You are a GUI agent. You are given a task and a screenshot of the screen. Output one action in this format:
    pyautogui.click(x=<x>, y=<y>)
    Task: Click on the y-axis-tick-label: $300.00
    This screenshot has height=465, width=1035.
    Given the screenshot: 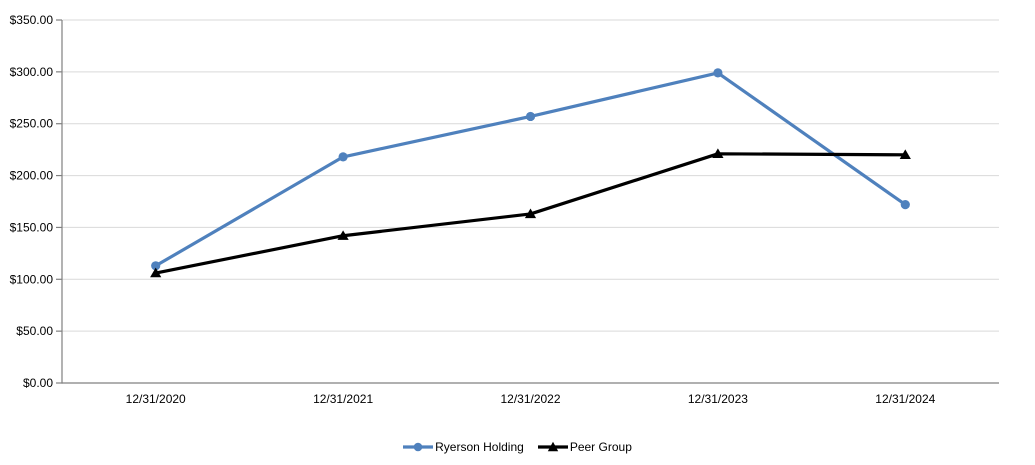 What is the action you would take?
    pyautogui.click(x=32, y=72)
    